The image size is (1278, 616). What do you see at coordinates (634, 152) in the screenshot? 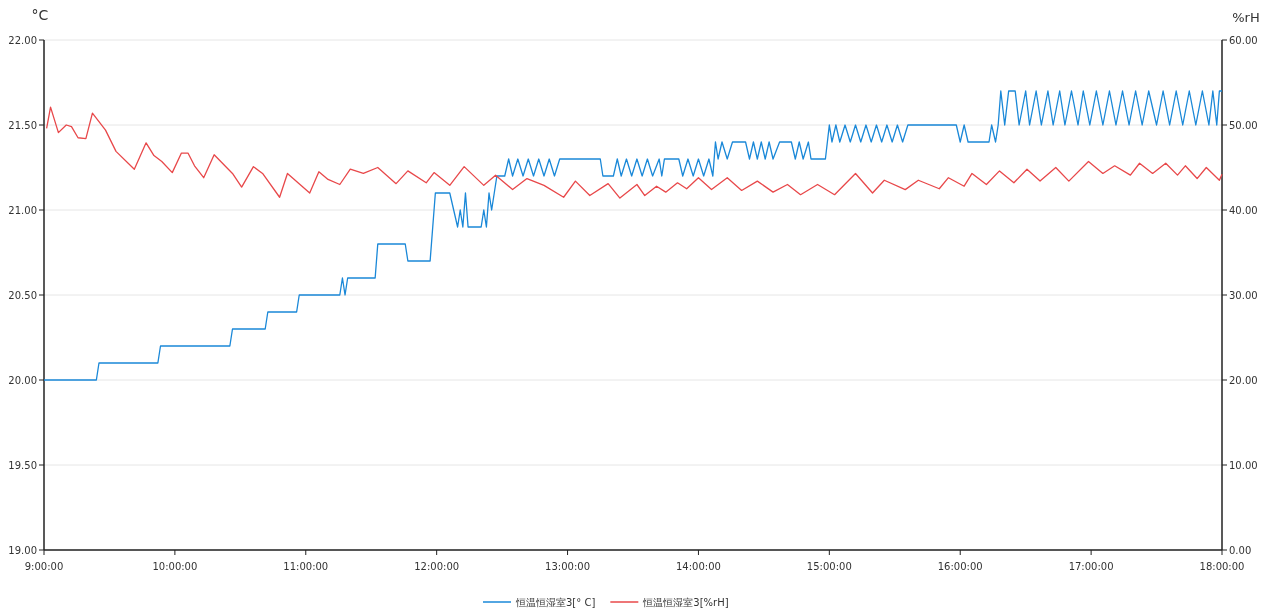
I see `line-series` at bounding box center [634, 152].